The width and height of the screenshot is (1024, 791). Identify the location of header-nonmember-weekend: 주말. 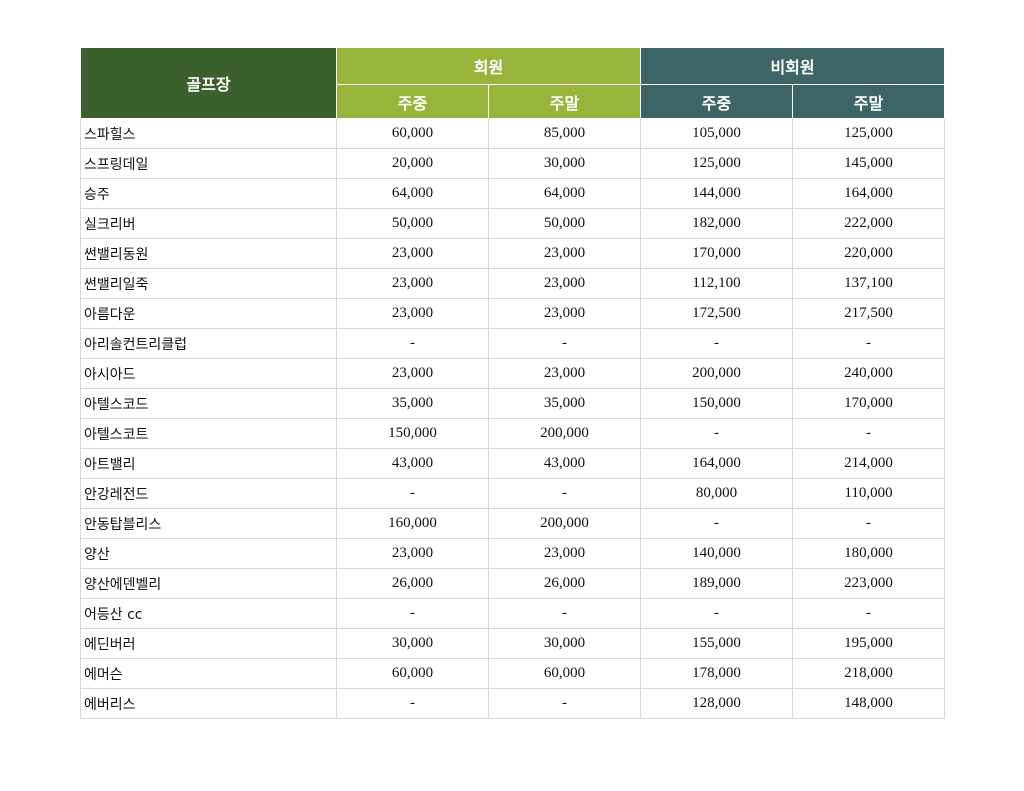
(869, 101).